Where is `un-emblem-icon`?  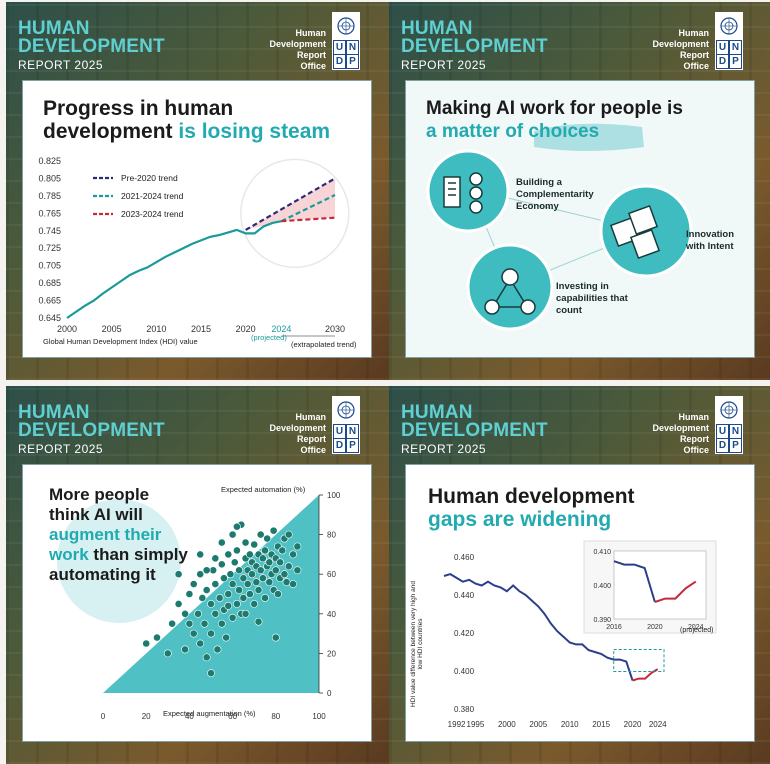 un-emblem-icon is located at coordinates (729, 410).